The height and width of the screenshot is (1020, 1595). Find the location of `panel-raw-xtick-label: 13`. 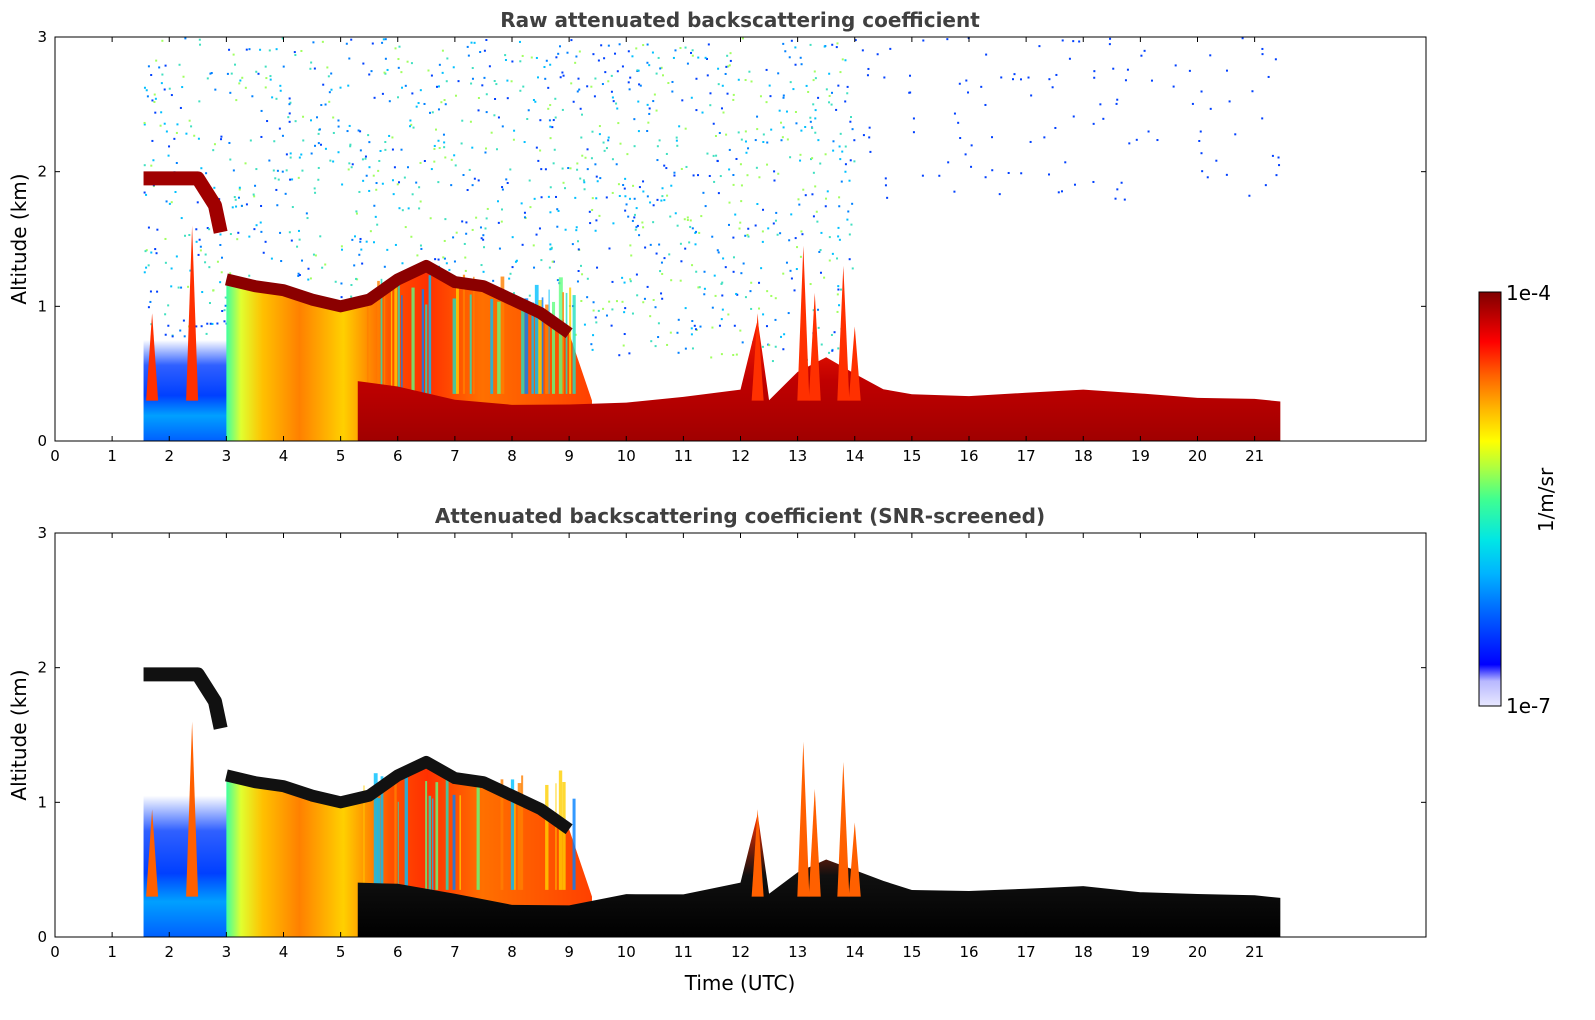

panel-raw-xtick-label: 13 is located at coordinates (797, 456).